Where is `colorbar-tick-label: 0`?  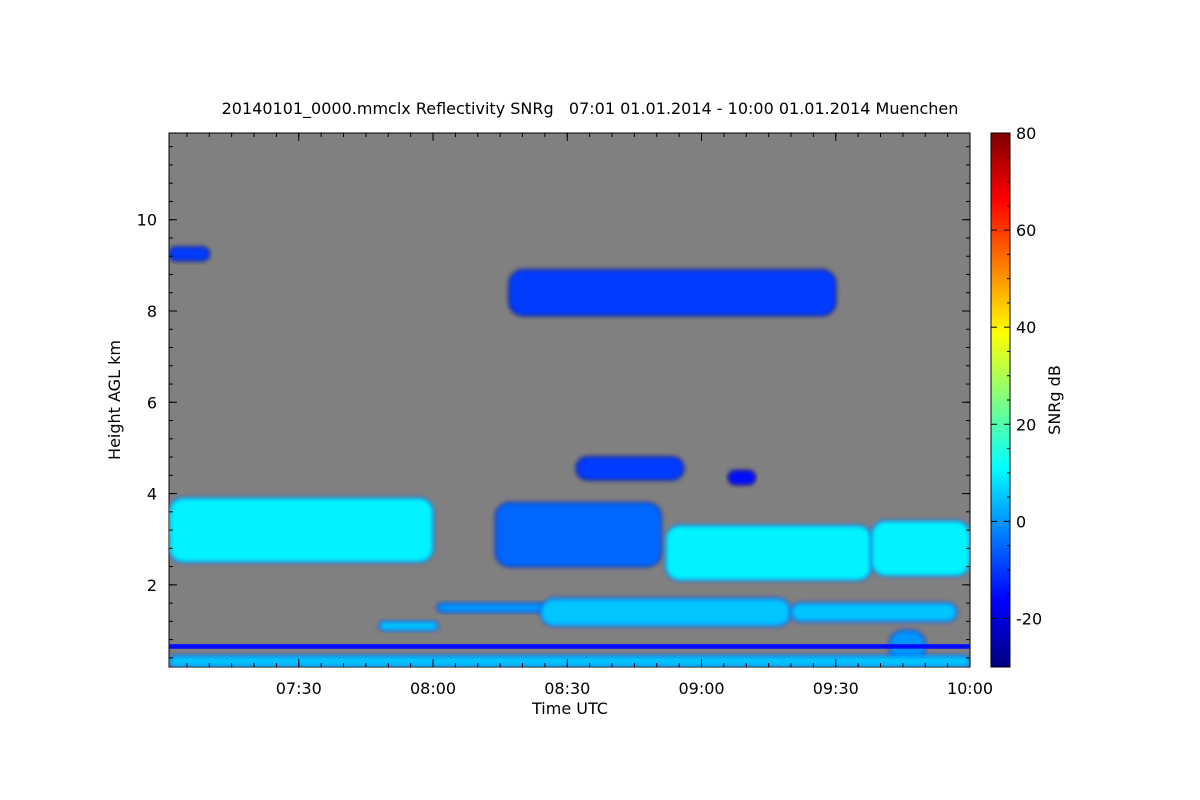 colorbar-tick-label: 0 is located at coordinates (1021, 521).